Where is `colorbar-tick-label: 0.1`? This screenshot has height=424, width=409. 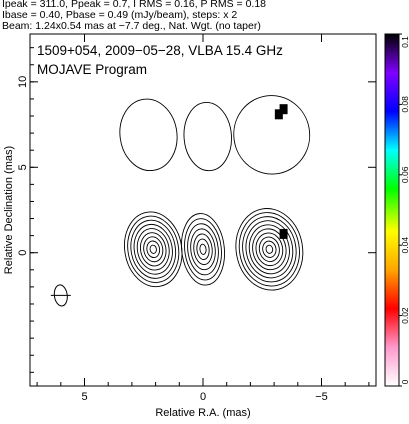
colorbar-tick-label: 0.1 is located at coordinates (404, 42).